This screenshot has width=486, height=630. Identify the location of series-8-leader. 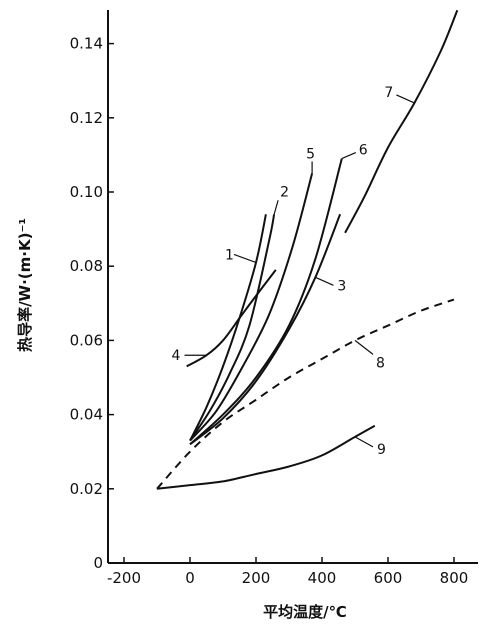
(364, 347).